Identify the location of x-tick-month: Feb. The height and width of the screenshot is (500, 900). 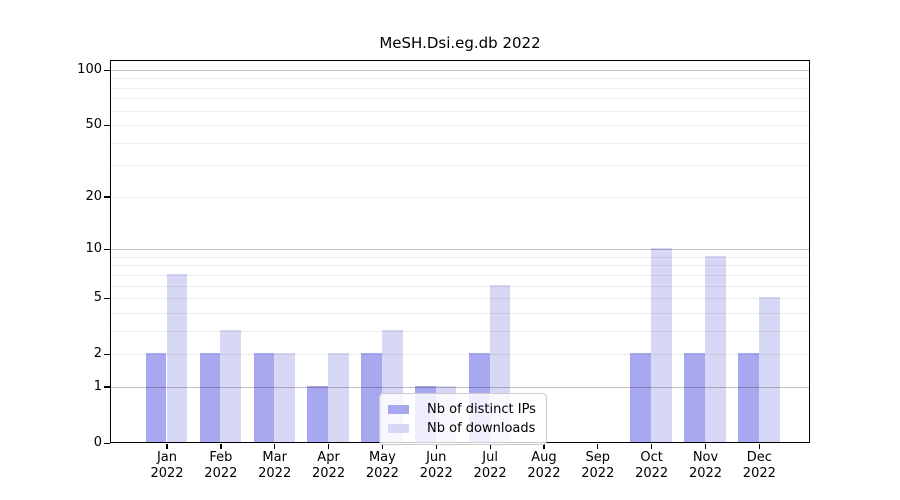
(221, 457).